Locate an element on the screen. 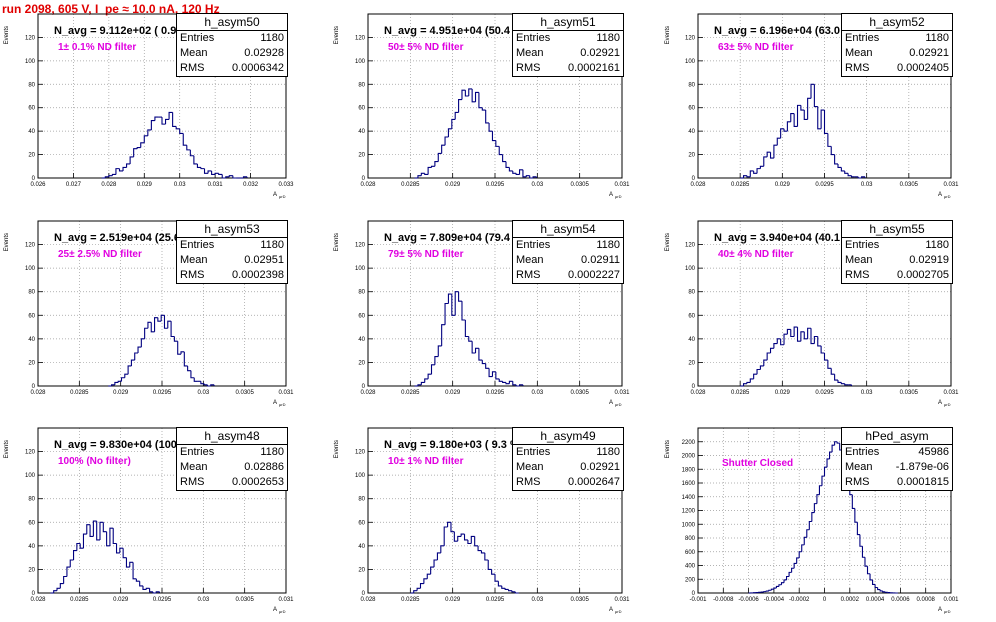 This screenshot has width=996, height=622. chart-h_asym55-ytick-label: 120 is located at coordinates (690, 246).